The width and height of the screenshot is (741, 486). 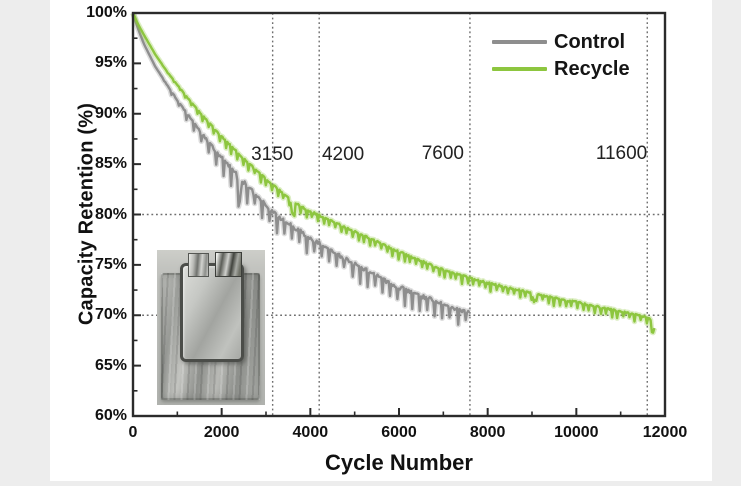 I want to click on y-tick-label: 60%, so click(x=110, y=415).